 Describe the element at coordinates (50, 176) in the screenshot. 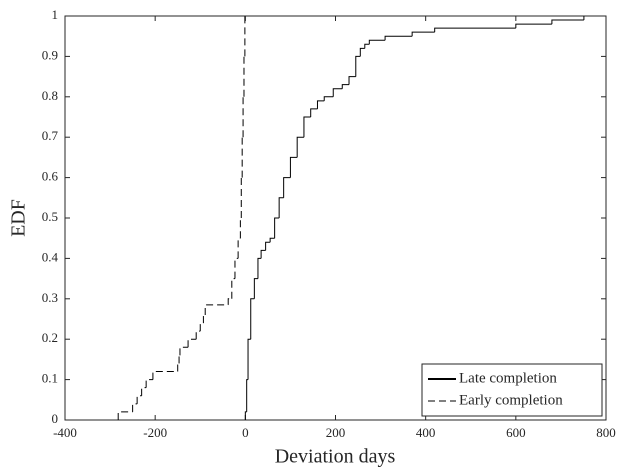

I see `y-tick-label: 0.6` at that location.